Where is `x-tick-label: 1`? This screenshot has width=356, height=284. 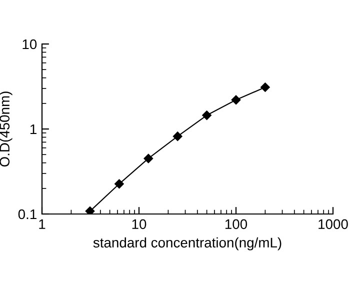 x-tick-label: 1 is located at coordinates (42, 224).